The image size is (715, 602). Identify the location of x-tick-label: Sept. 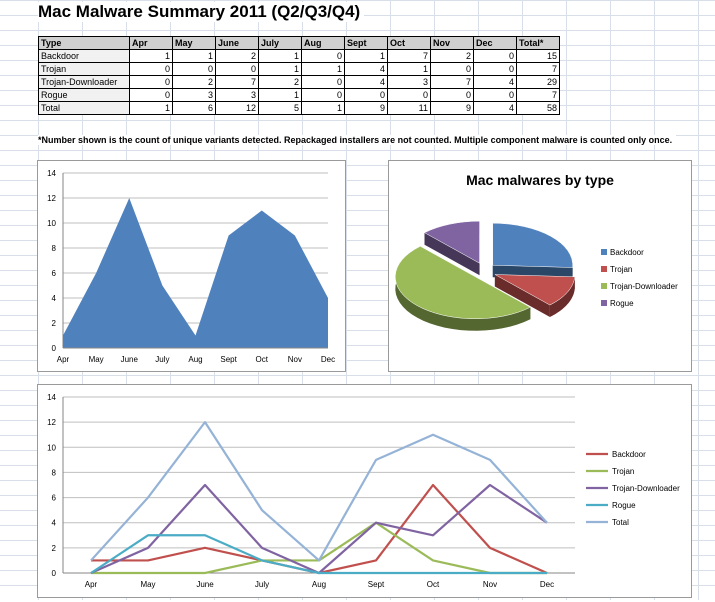
(376, 584).